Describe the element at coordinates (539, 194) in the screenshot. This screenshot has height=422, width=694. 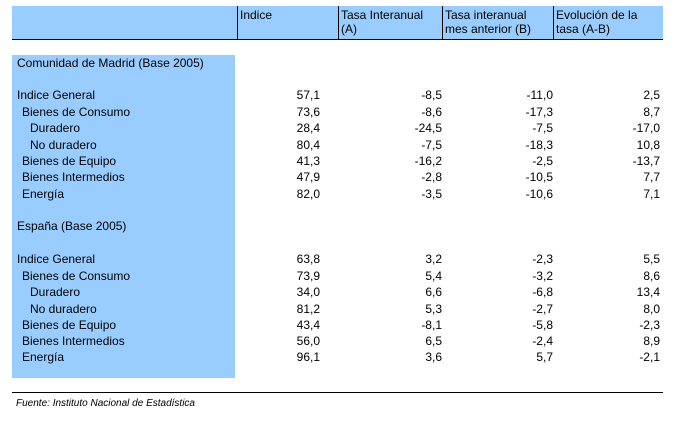
I see `cell-tasa-b: -10,6` at that location.